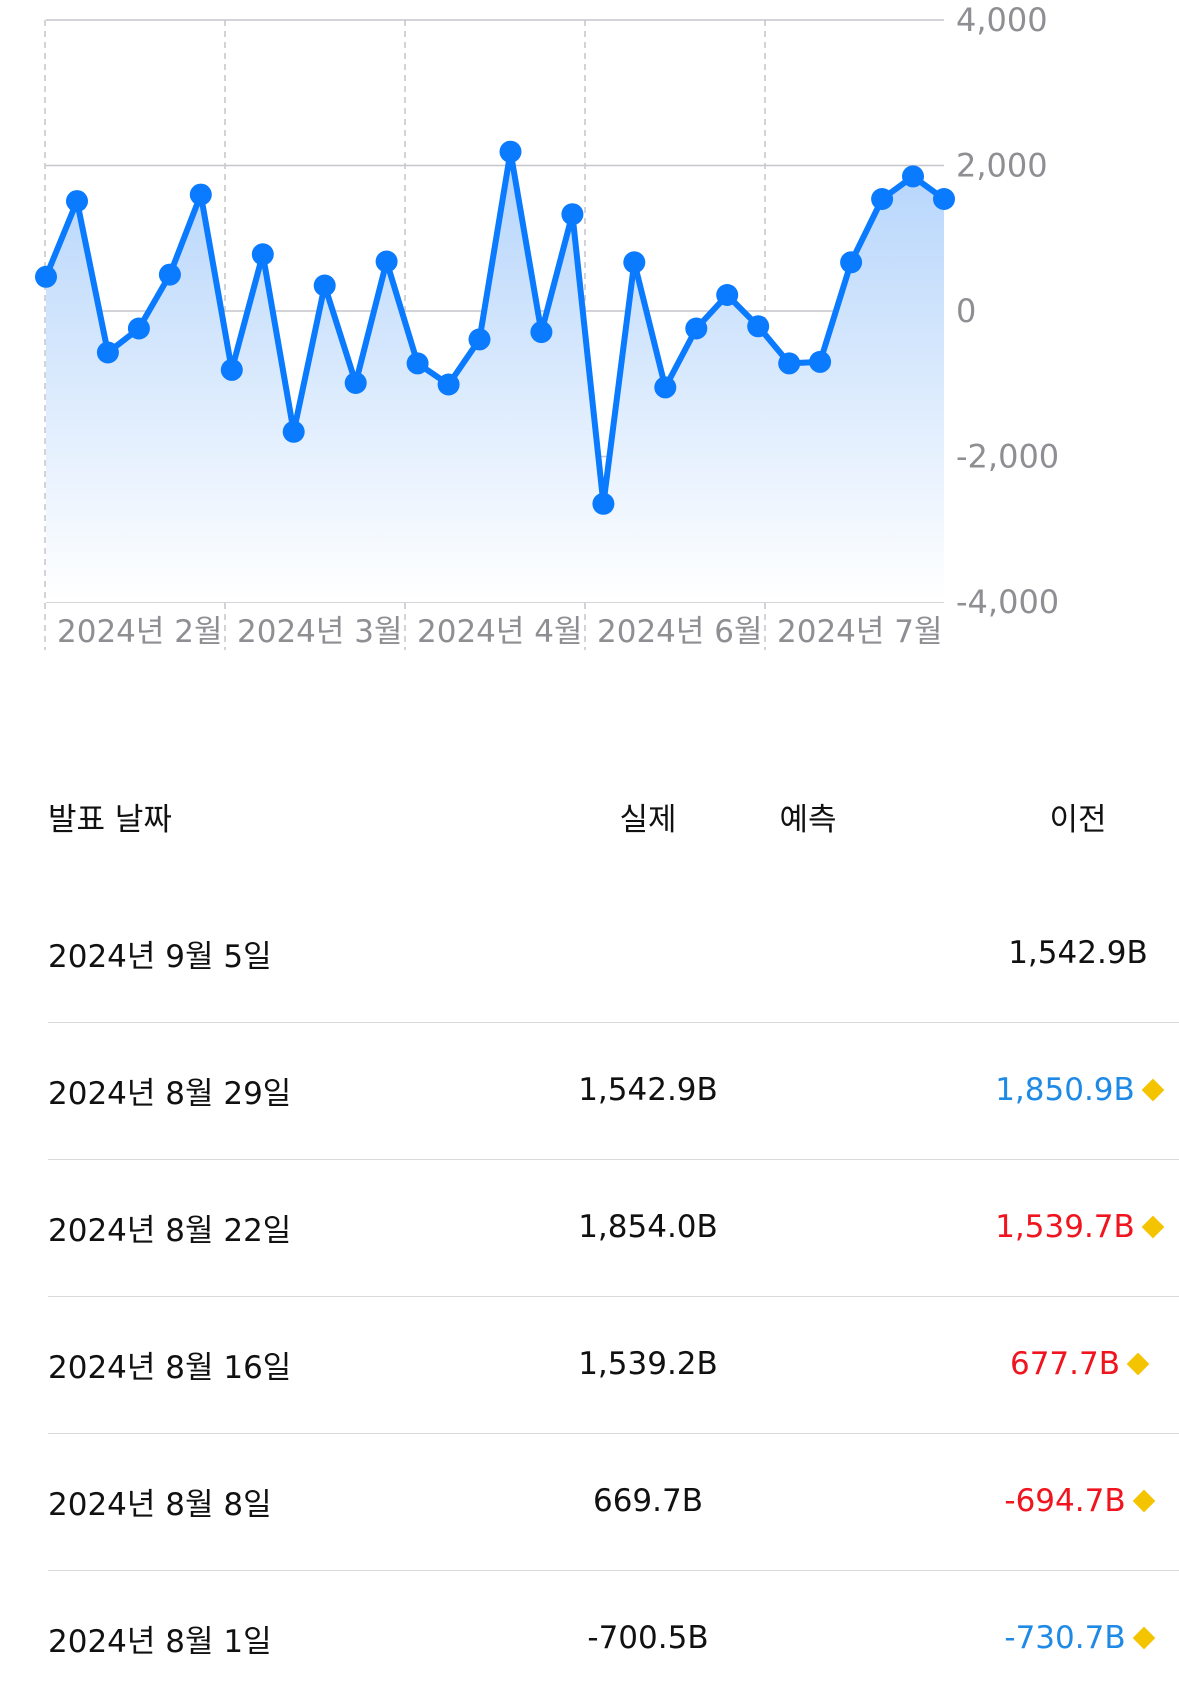 The image size is (1179, 1707). I want to click on previous-value: 1,539.7B, so click(1065, 1227).